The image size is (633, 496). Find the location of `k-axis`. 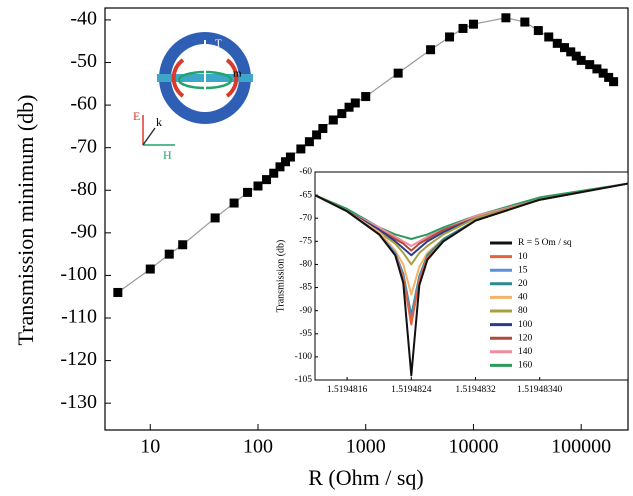

k-axis is located at coordinates (149, 136).